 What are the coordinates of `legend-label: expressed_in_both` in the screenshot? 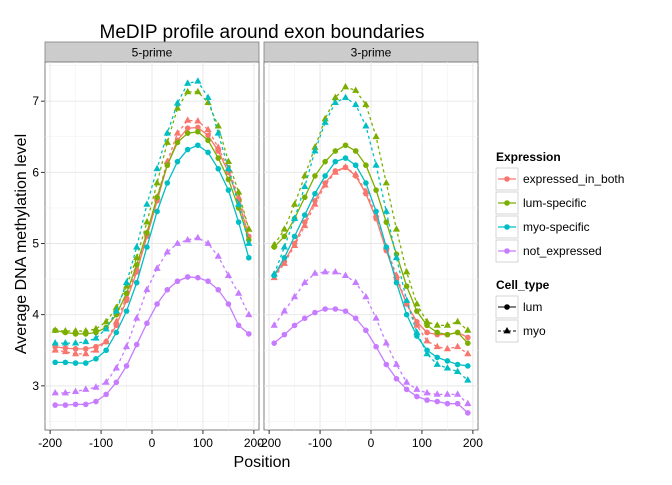 It's located at (573, 179).